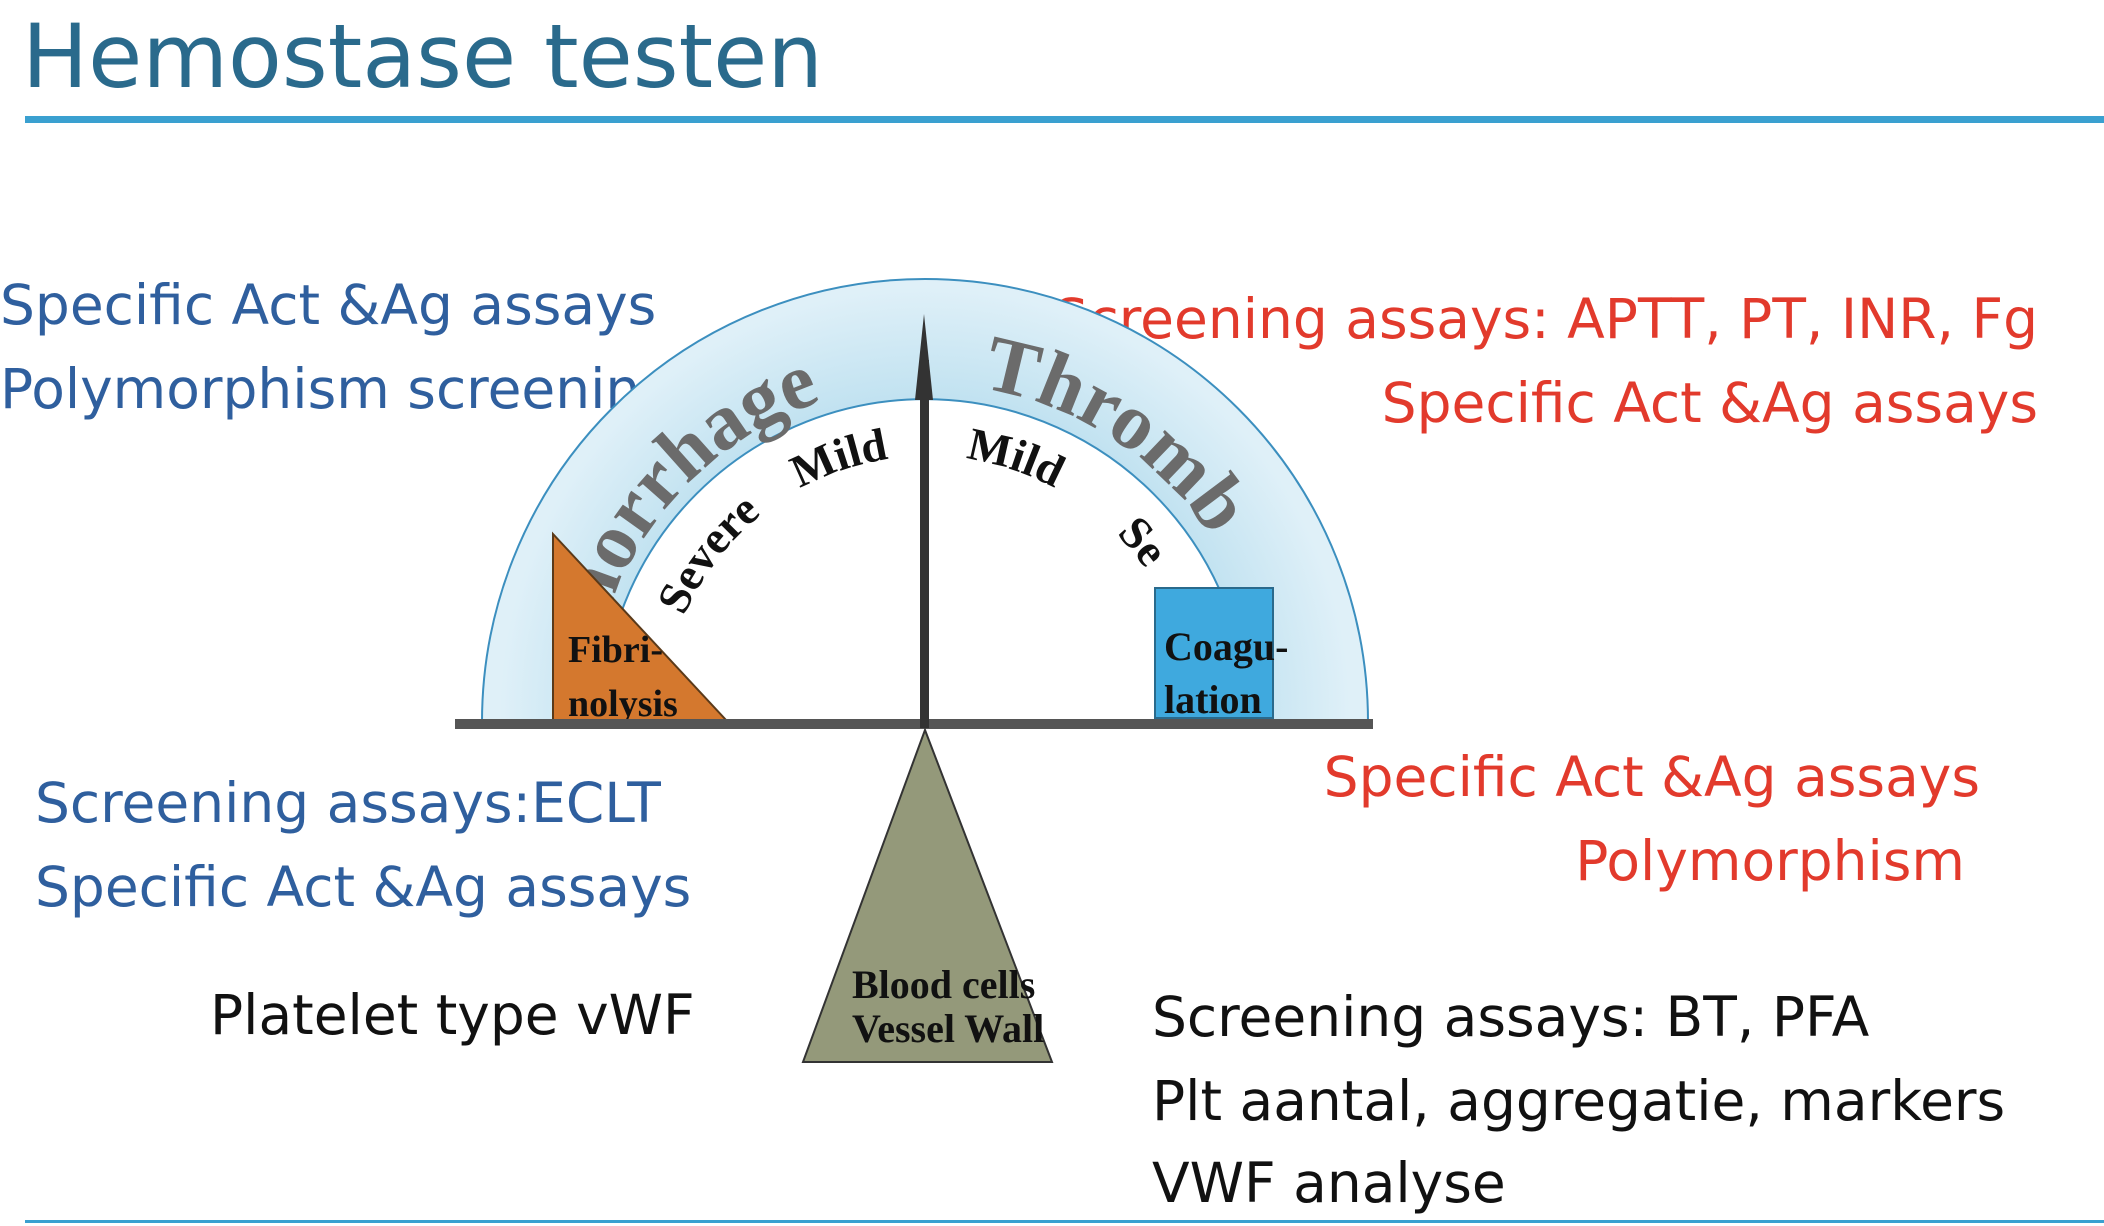 This screenshot has width=2104, height=1226. I want to click on severe-right-label: Se, so click(1144, 540).